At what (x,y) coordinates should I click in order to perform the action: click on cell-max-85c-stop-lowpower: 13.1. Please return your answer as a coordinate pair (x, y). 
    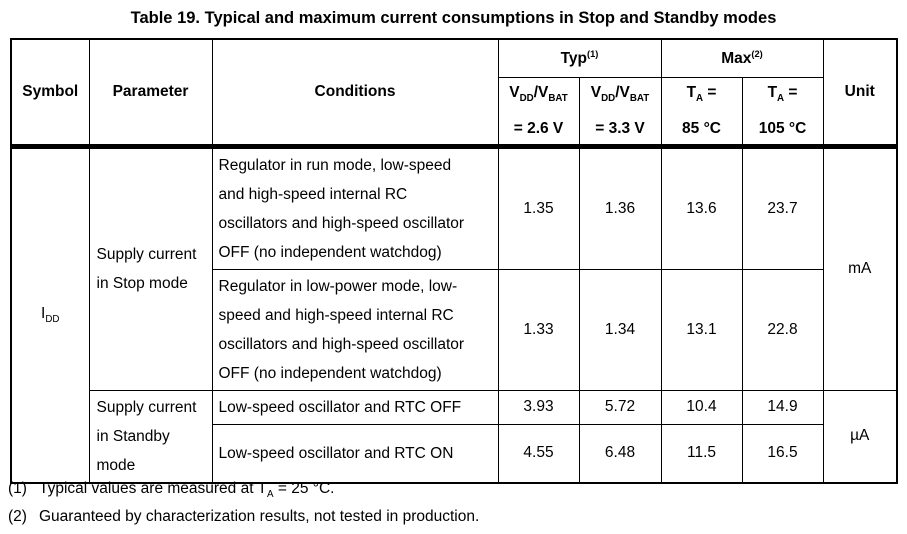
    Looking at the image, I should click on (701, 329).